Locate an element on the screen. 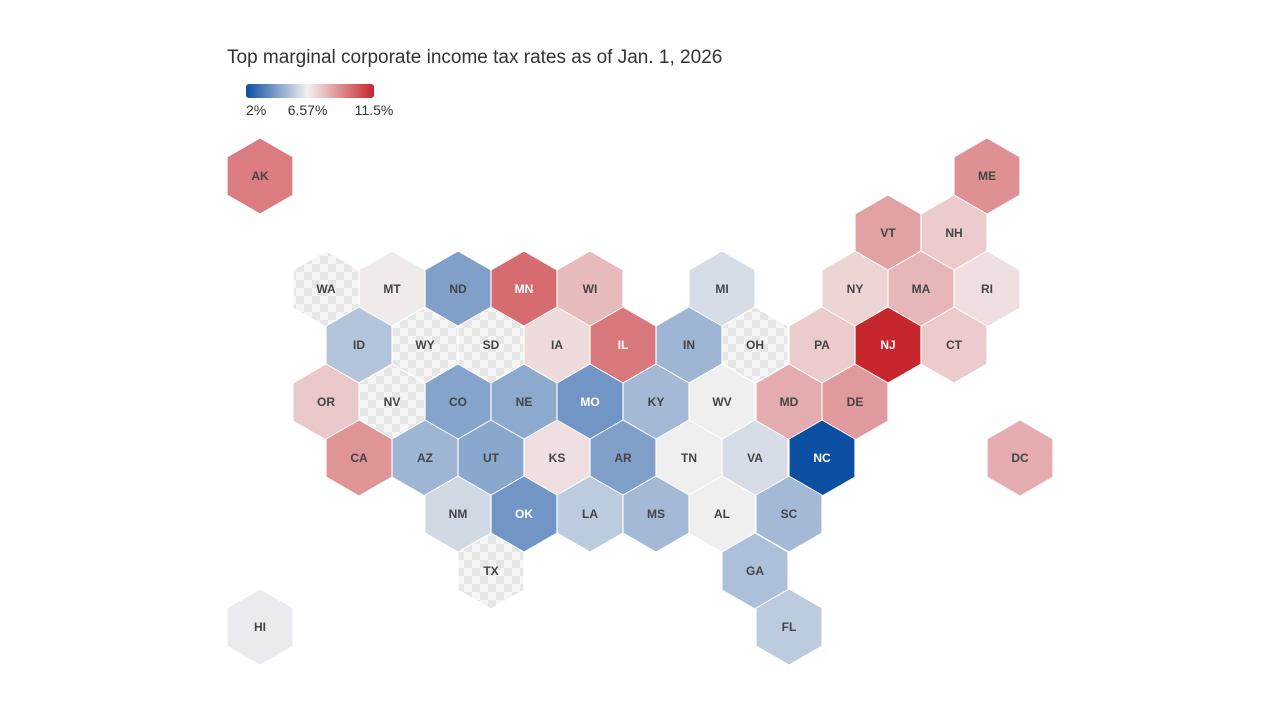 The image size is (1280, 720). state-label: CT is located at coordinates (954, 345).